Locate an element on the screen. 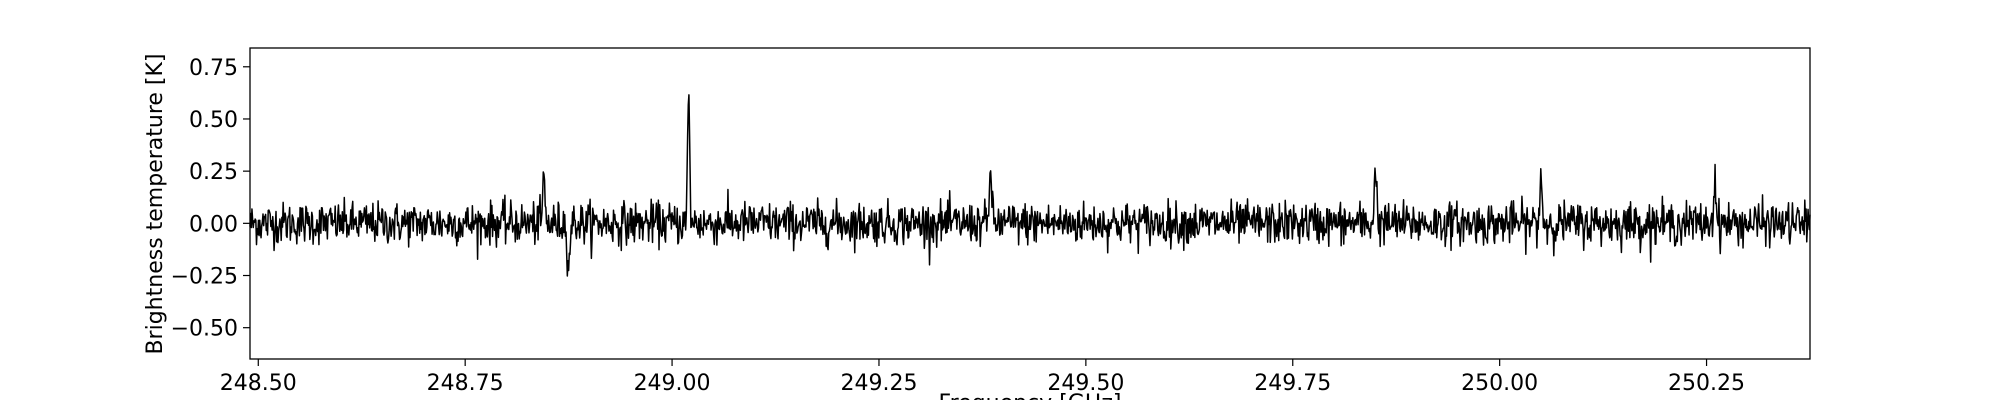 The width and height of the screenshot is (2000, 400). y-tick-label: 0.25 is located at coordinates (213, 172).